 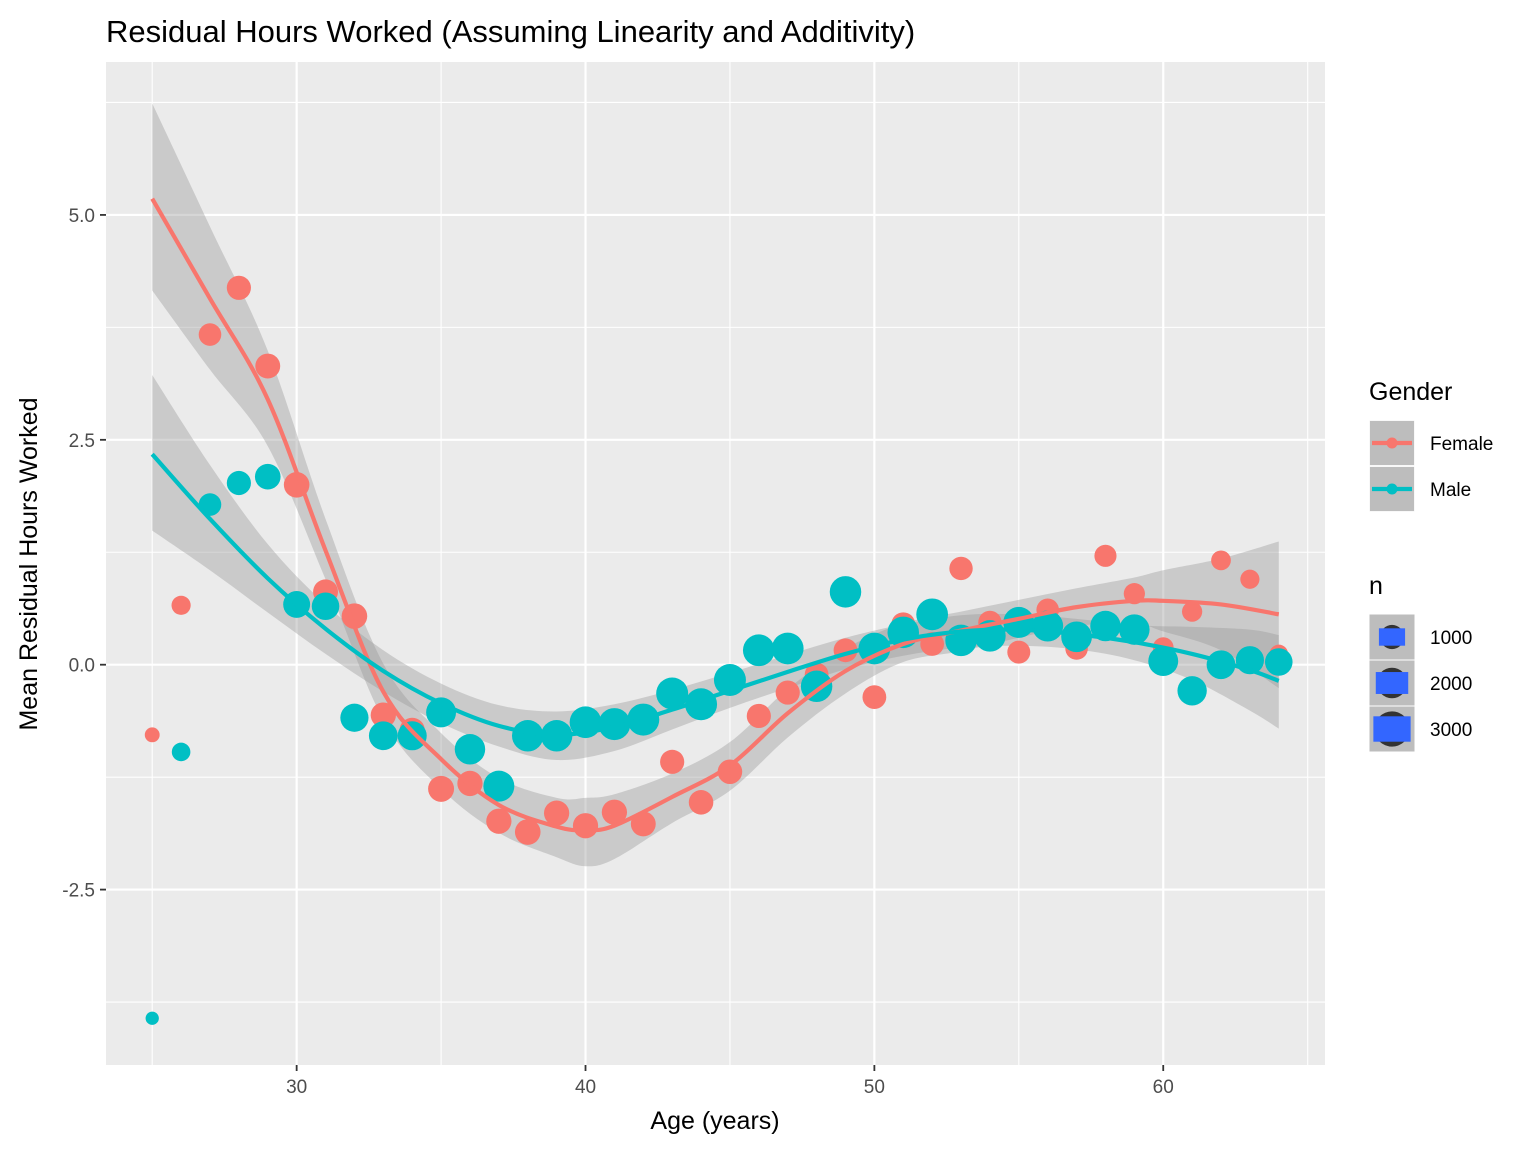 I want to click on legend: Gender Female Male n 1000 2000 3000, so click(x=1430, y=565).